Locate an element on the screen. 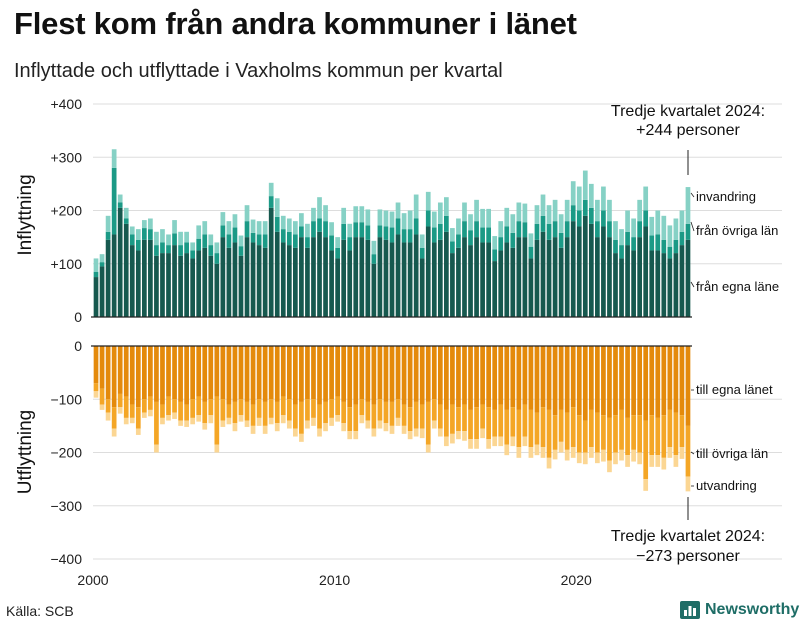 This screenshot has width=800, height=625. annotation-bottom-line1: Tredje kvartalet 2024: is located at coordinates (688, 536).